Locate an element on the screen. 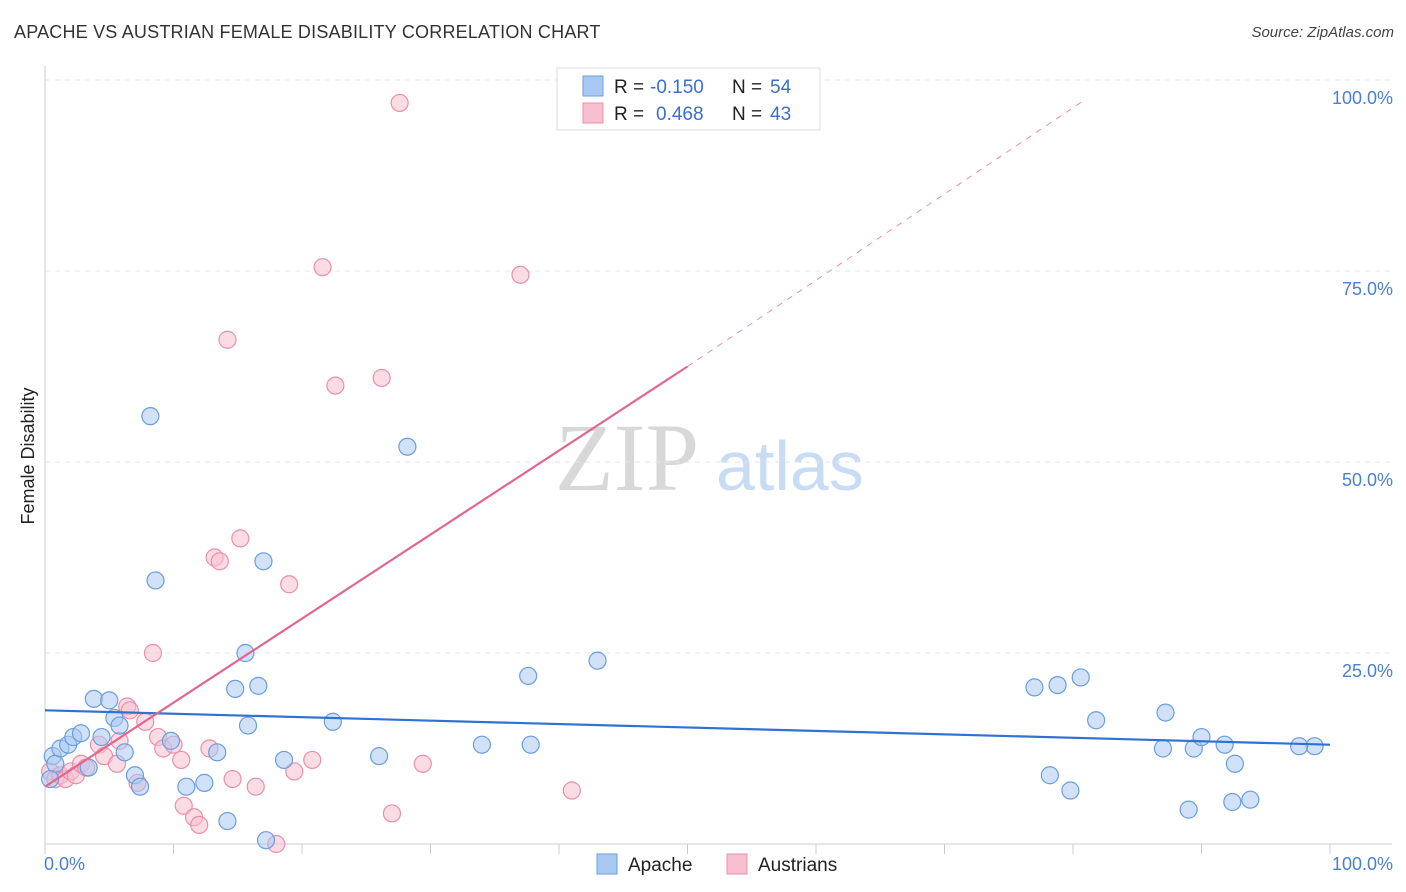 Image resolution: width=1406 pixels, height=892 pixels. x-tick-100: 100.0% is located at coordinates (1362, 864).